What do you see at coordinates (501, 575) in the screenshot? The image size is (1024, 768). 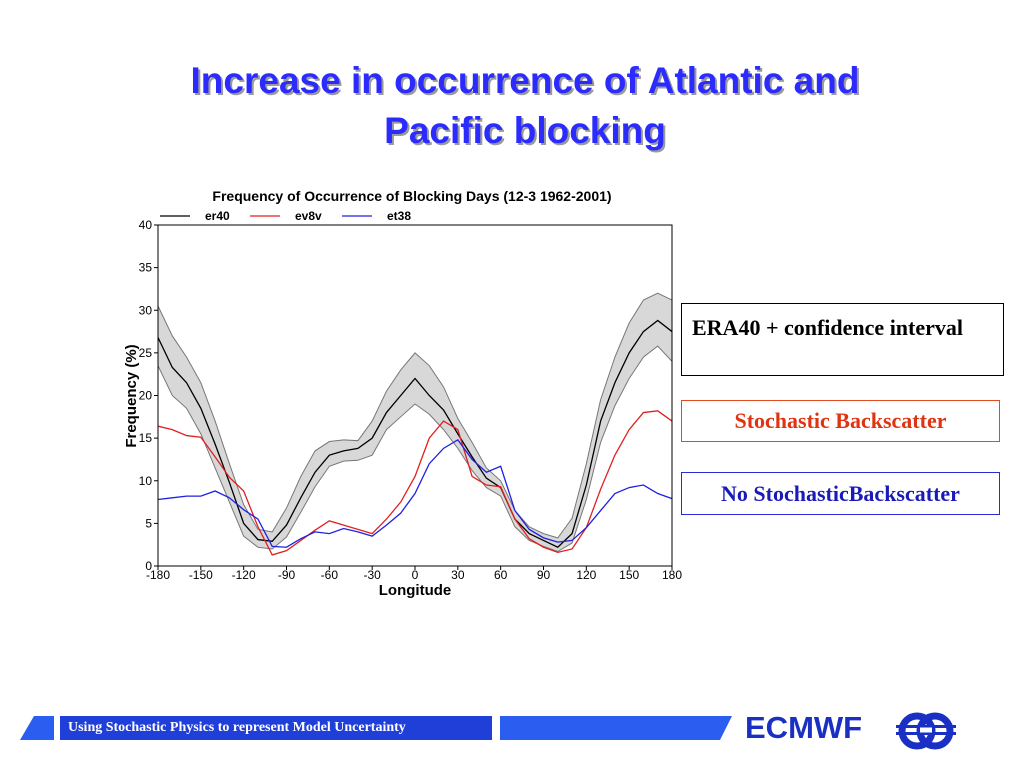 I see `x-tick-label: 60` at bounding box center [501, 575].